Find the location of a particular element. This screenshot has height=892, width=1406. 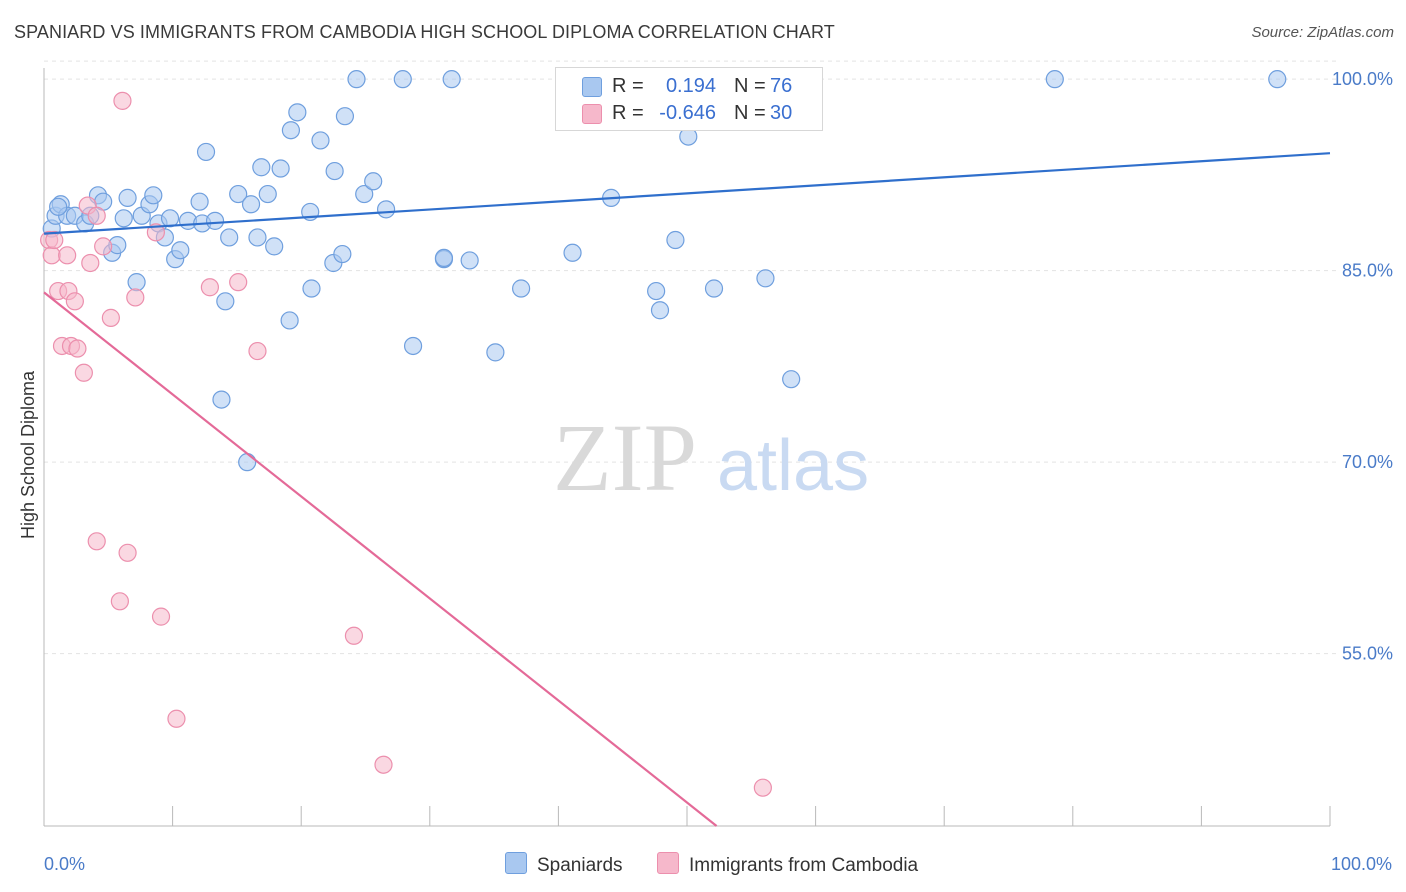

bottom-legend-label: Immigrants from Cambodia is located at coordinates (804, 865).